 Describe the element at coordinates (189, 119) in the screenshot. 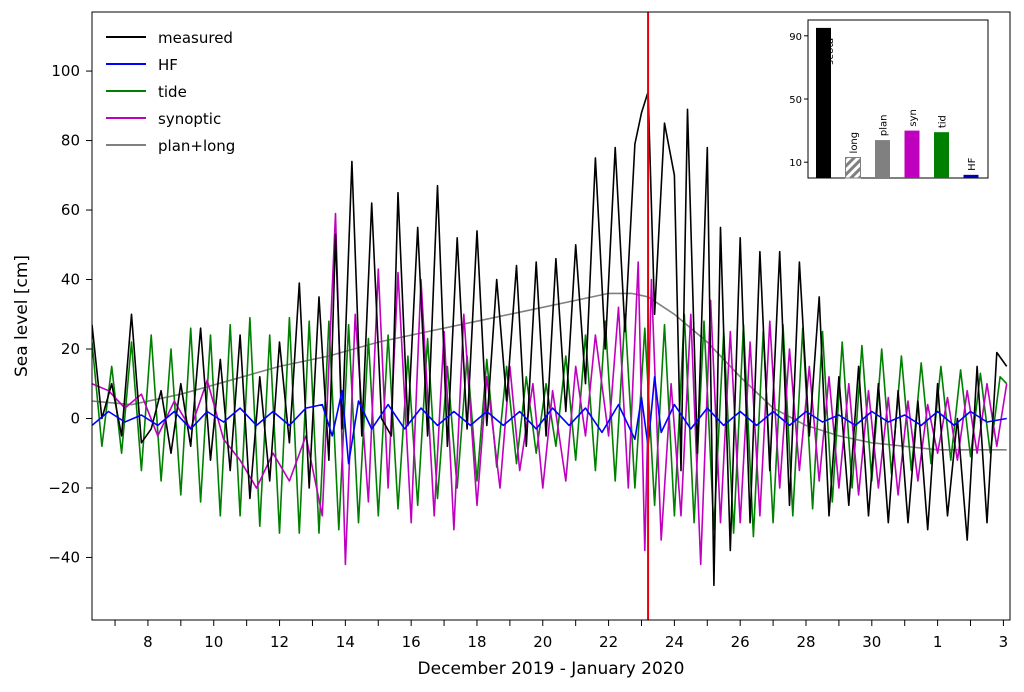

I see `legend-label-synoptic: synoptic` at that location.